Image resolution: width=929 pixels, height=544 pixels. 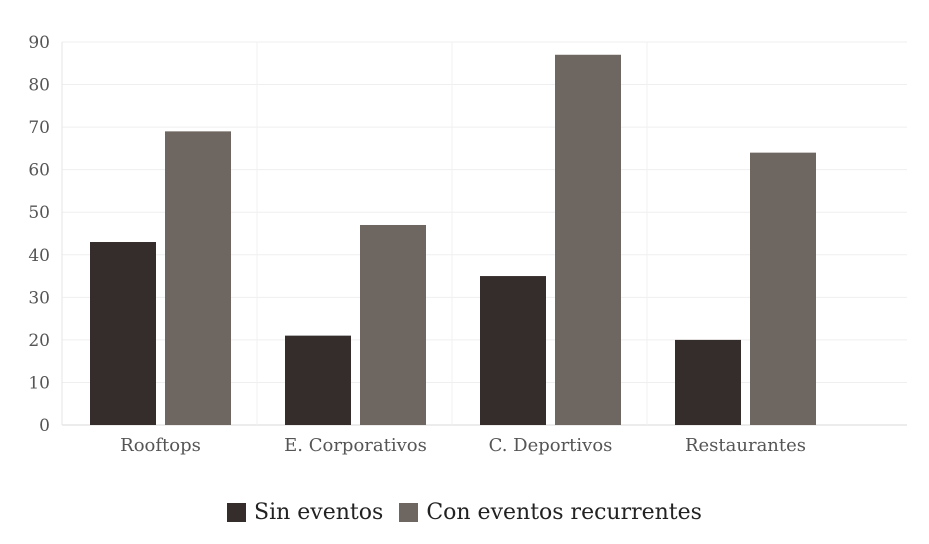 What do you see at coordinates (39, 341) in the screenshot?
I see `y-tick-label-20: 20` at bounding box center [39, 341].